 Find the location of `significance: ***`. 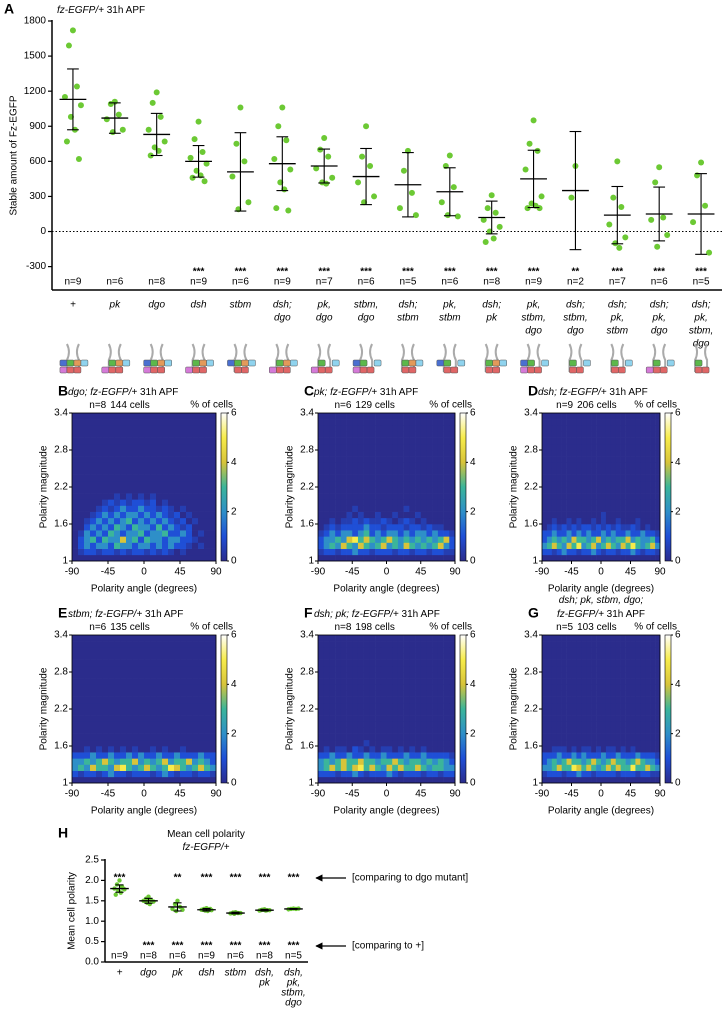

significance: *** is located at coordinates (207, 878).